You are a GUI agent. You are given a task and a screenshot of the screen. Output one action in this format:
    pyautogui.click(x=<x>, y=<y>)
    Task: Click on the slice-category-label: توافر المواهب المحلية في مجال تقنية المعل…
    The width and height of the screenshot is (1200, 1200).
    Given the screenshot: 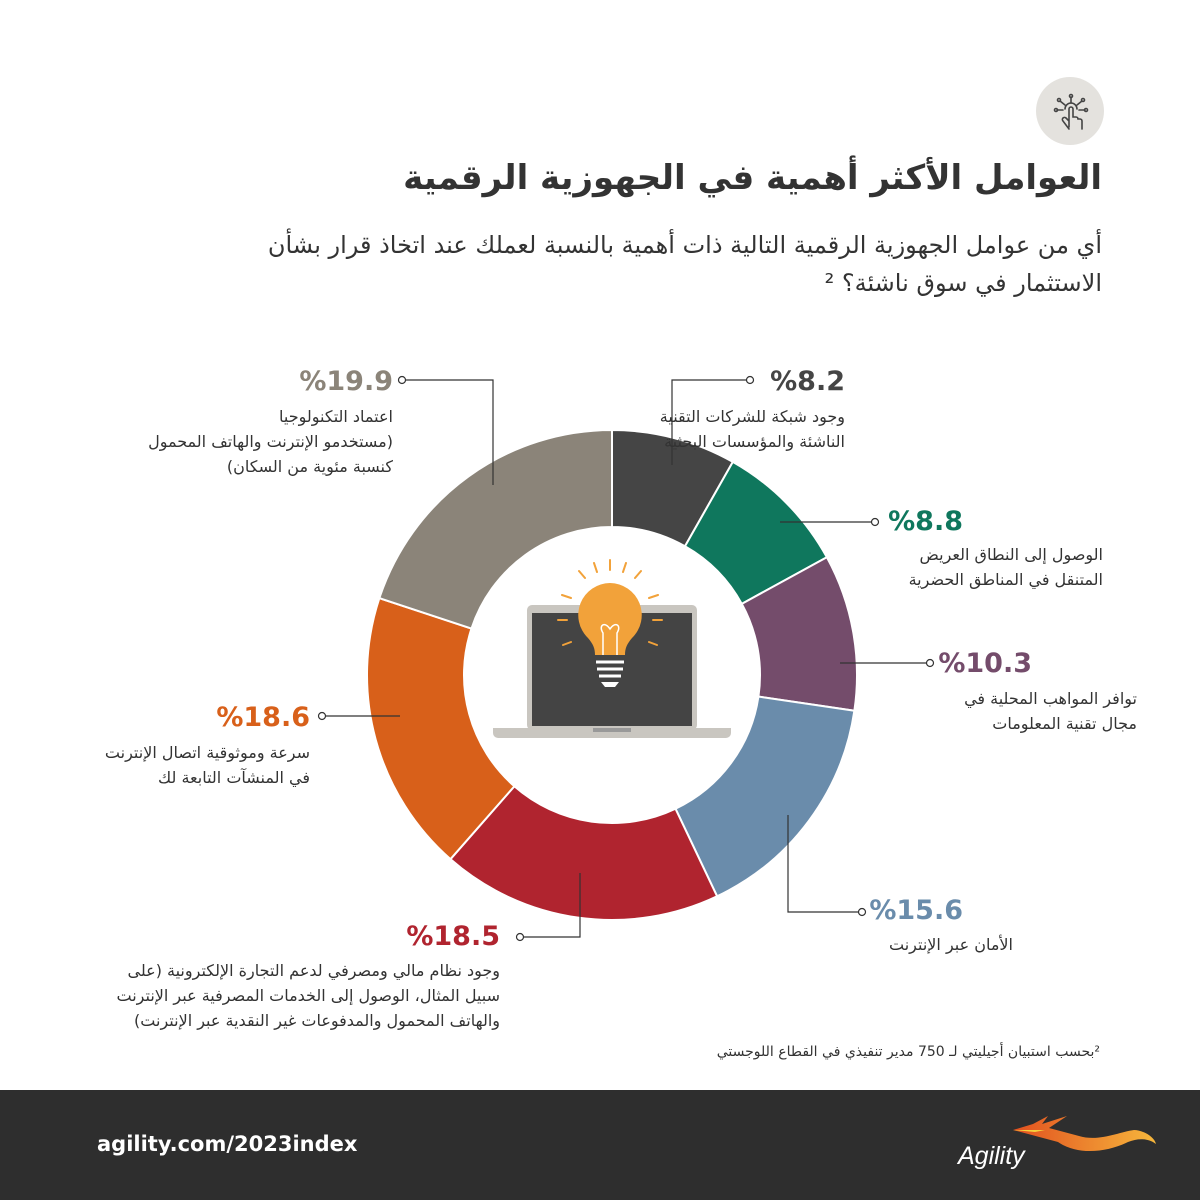 What is the action you would take?
    pyautogui.click(x=1032, y=711)
    